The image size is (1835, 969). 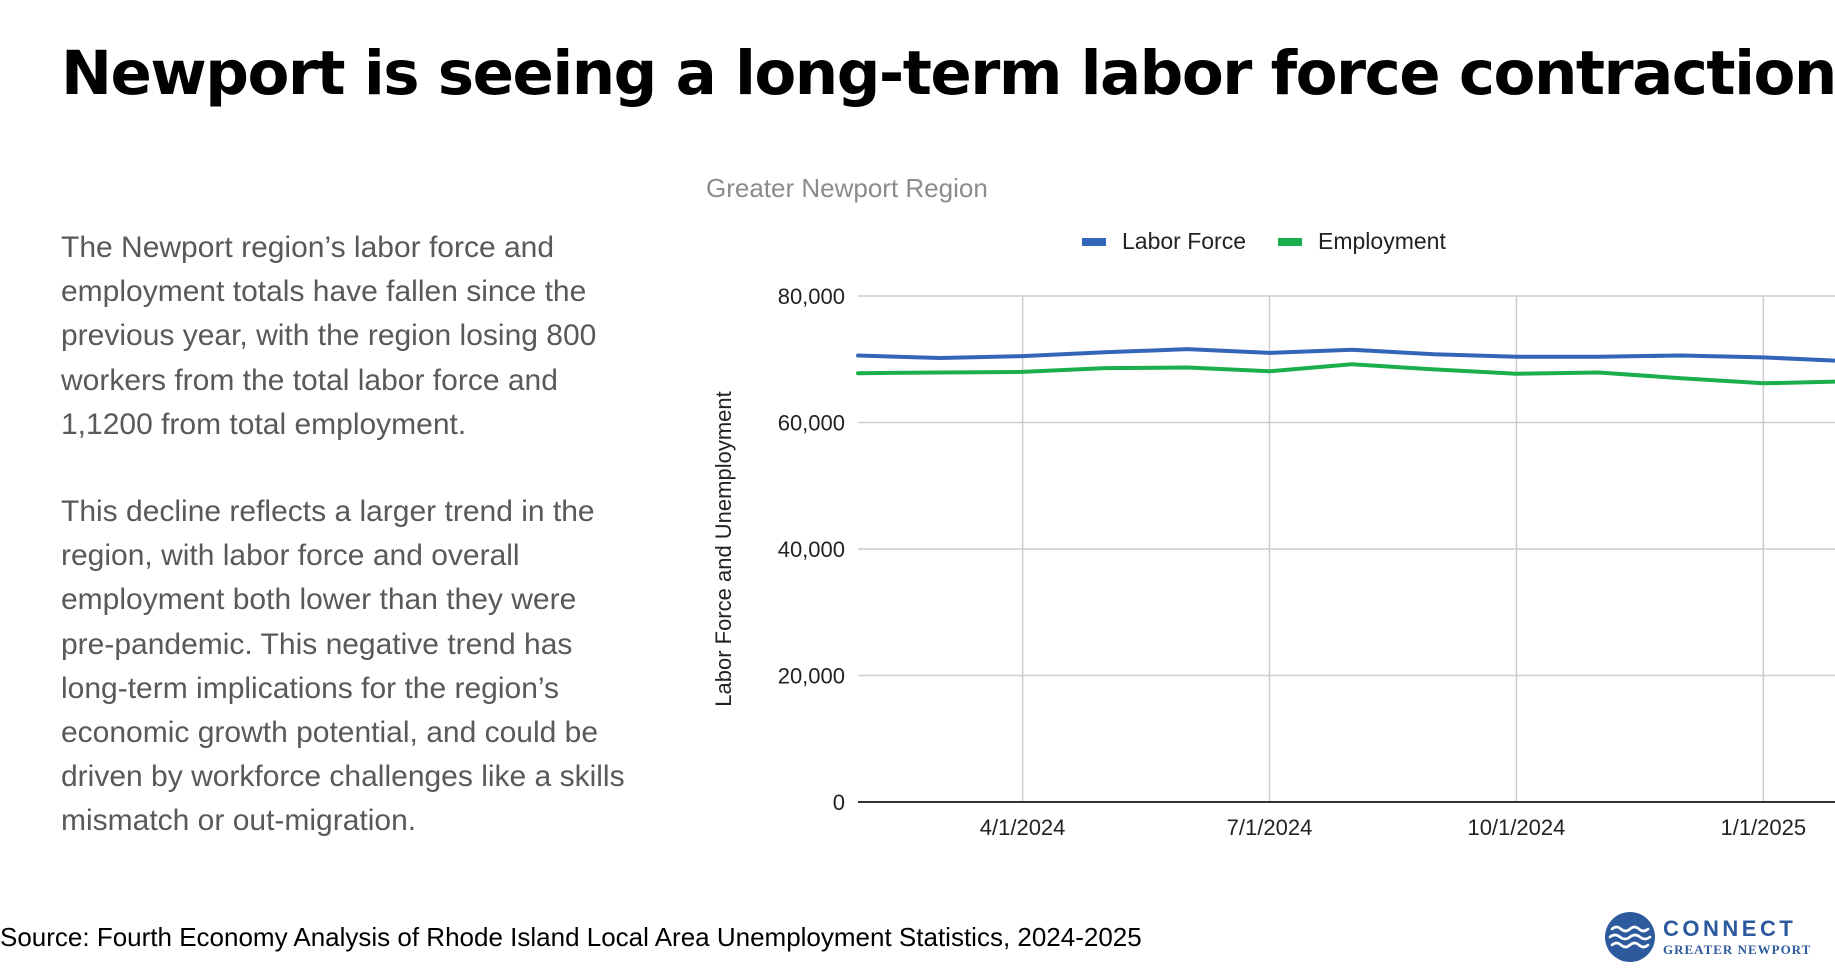 I want to click on logo-text: CONNECT GREATER NEWPORT, so click(x=1737, y=936).